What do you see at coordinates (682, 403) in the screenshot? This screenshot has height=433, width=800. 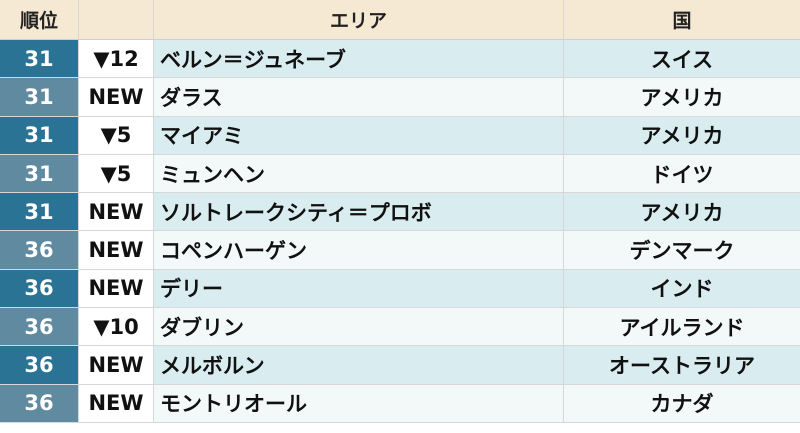 I see `country-cell: カナダ` at bounding box center [682, 403].